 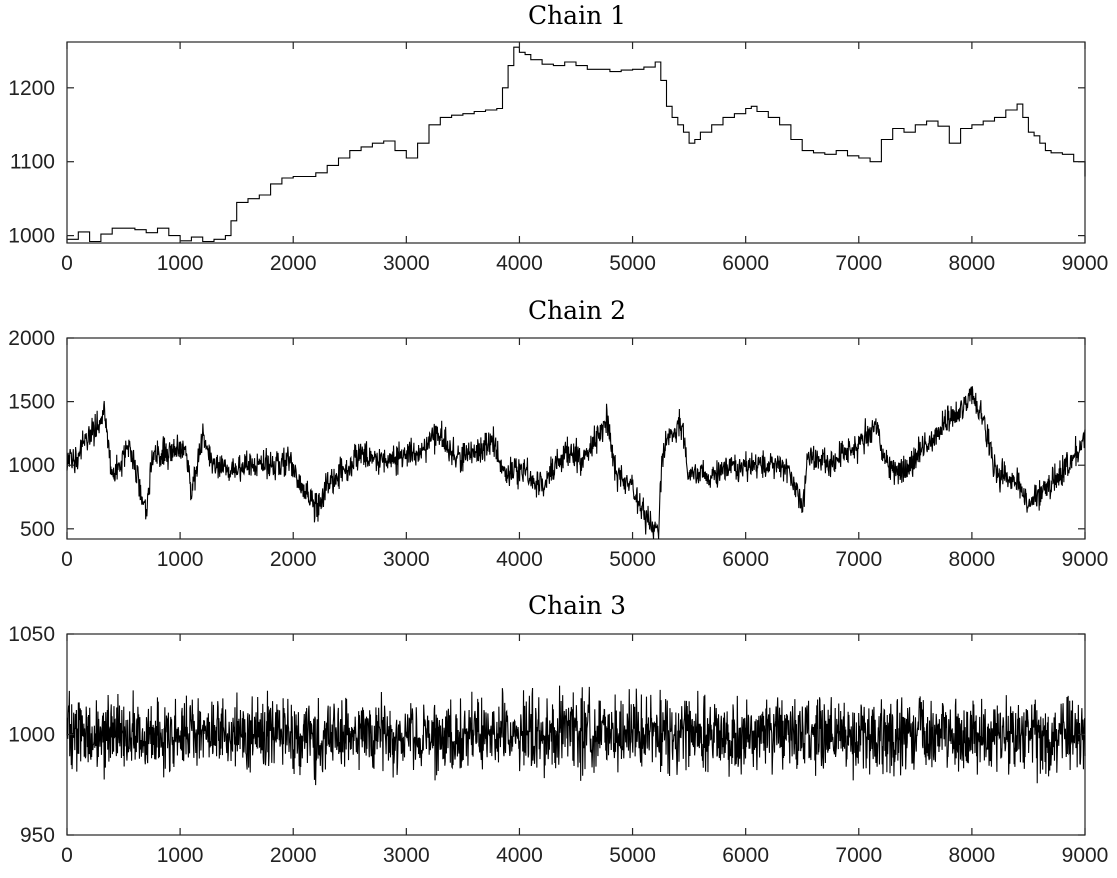 What do you see at coordinates (37, 529) in the screenshot?
I see `chain-2-y-tick-label: 500` at bounding box center [37, 529].